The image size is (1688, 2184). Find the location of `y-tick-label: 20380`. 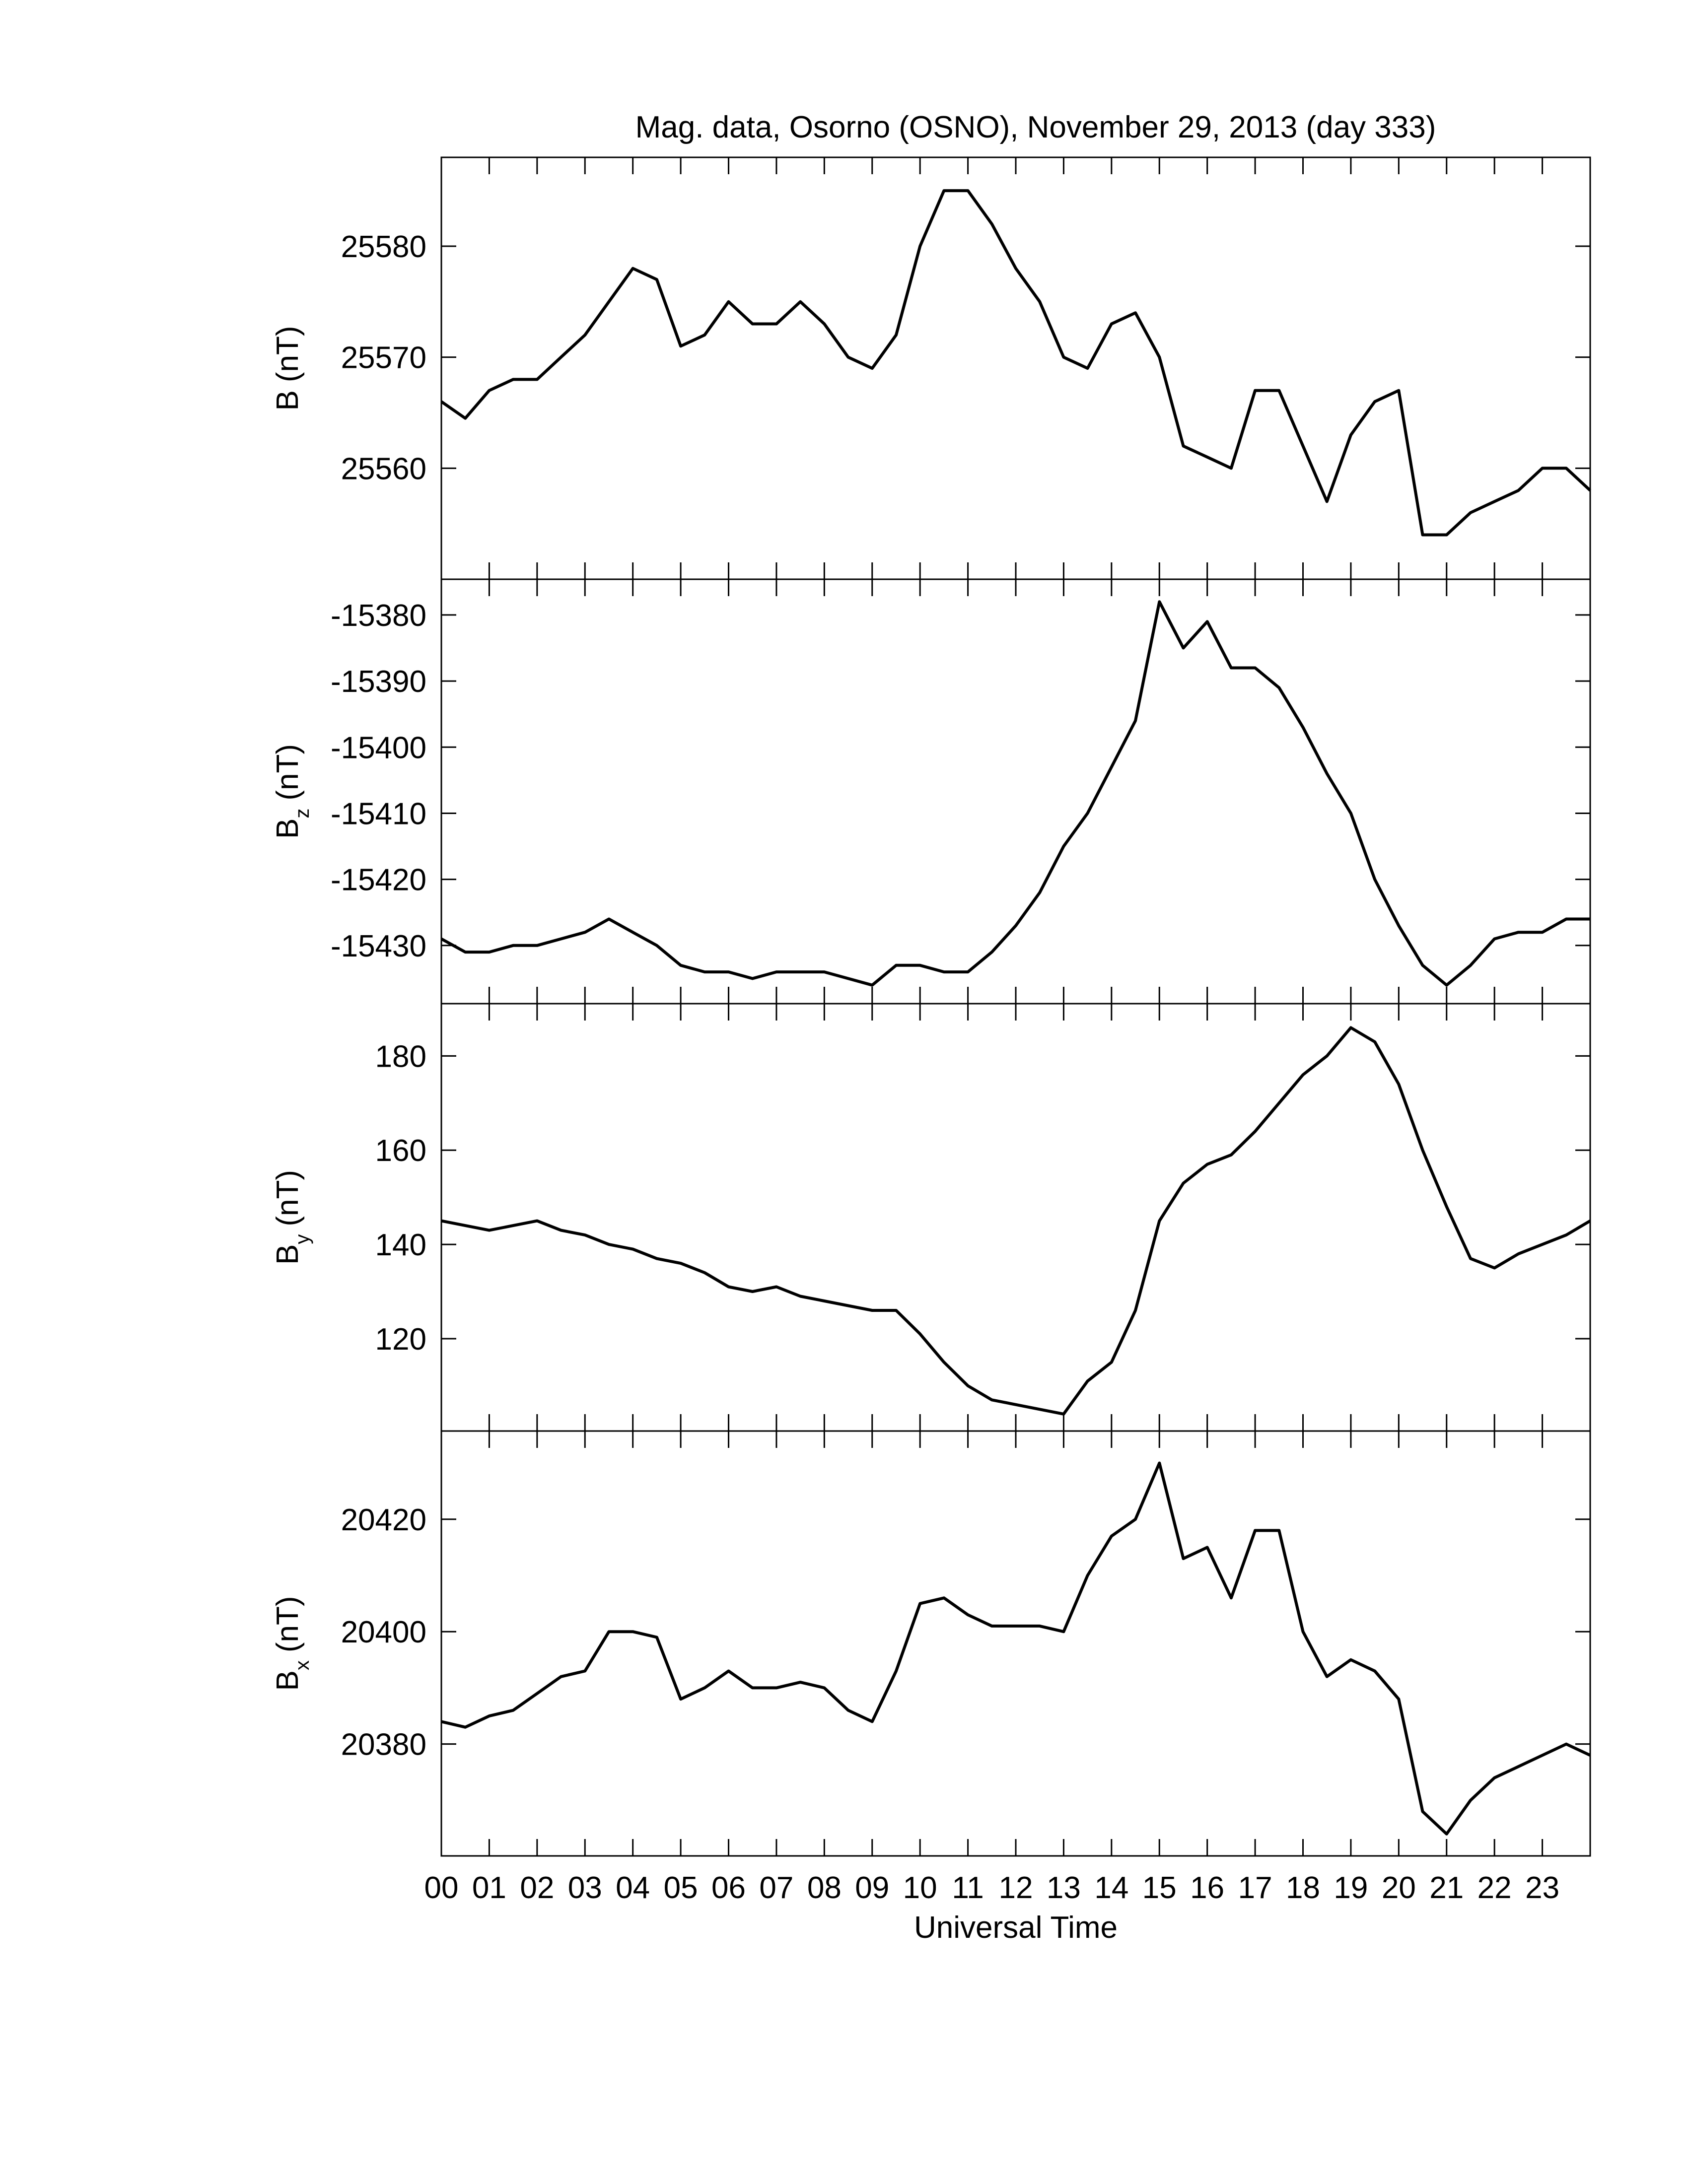

y-tick-label: 20380 is located at coordinates (383, 1745).